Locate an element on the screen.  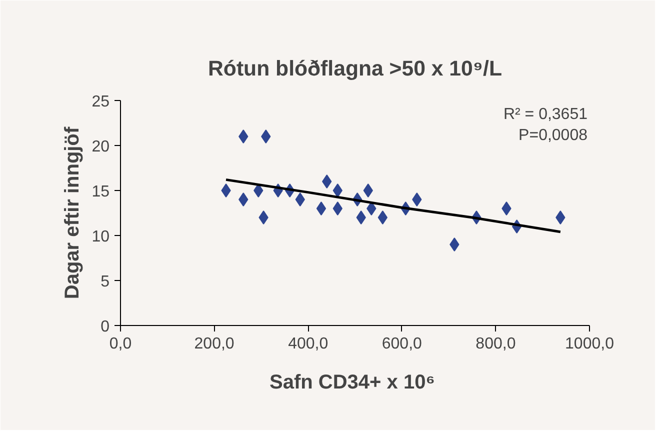
y-tick-label: 0 is located at coordinates (105, 327).